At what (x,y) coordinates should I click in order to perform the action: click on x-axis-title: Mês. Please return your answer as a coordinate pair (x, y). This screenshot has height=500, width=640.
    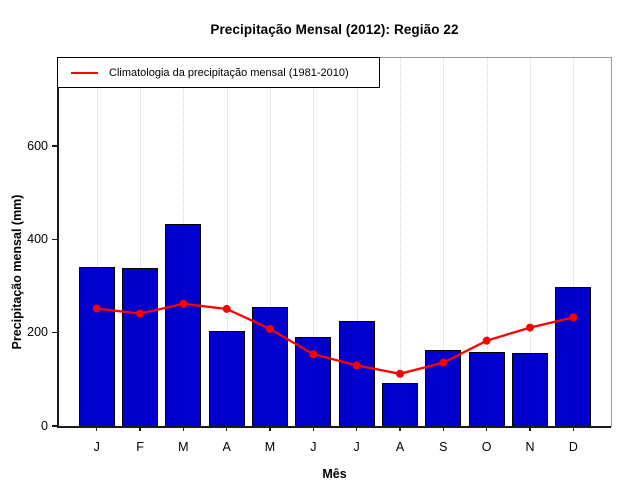
    Looking at the image, I should click on (334, 474).